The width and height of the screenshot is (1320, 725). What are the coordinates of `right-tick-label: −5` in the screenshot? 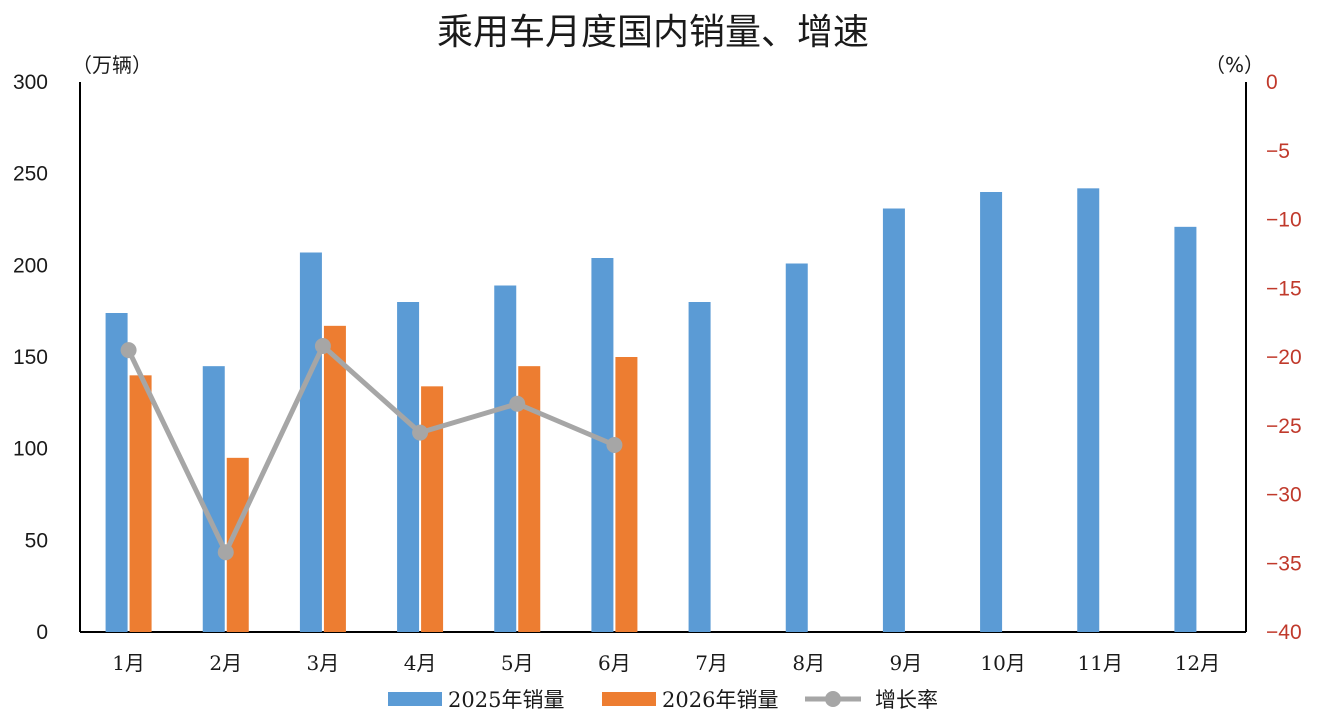 It's located at (1278, 151).